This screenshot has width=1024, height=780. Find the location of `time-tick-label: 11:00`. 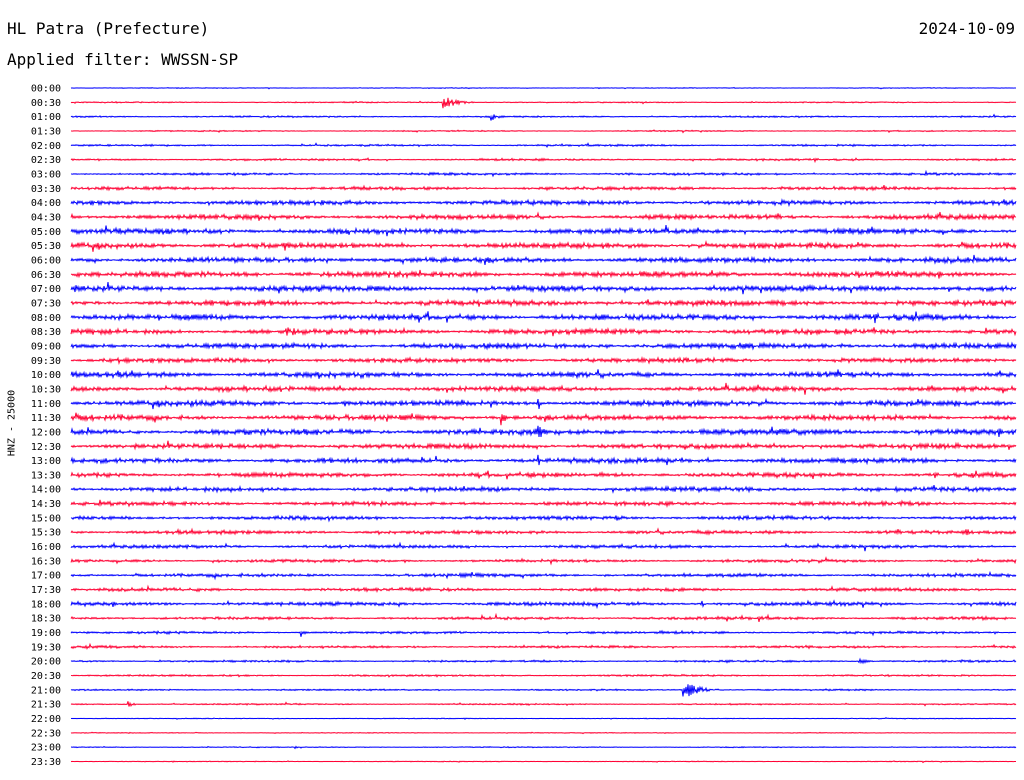

time-tick-label: 11:00 is located at coordinates (46, 404).